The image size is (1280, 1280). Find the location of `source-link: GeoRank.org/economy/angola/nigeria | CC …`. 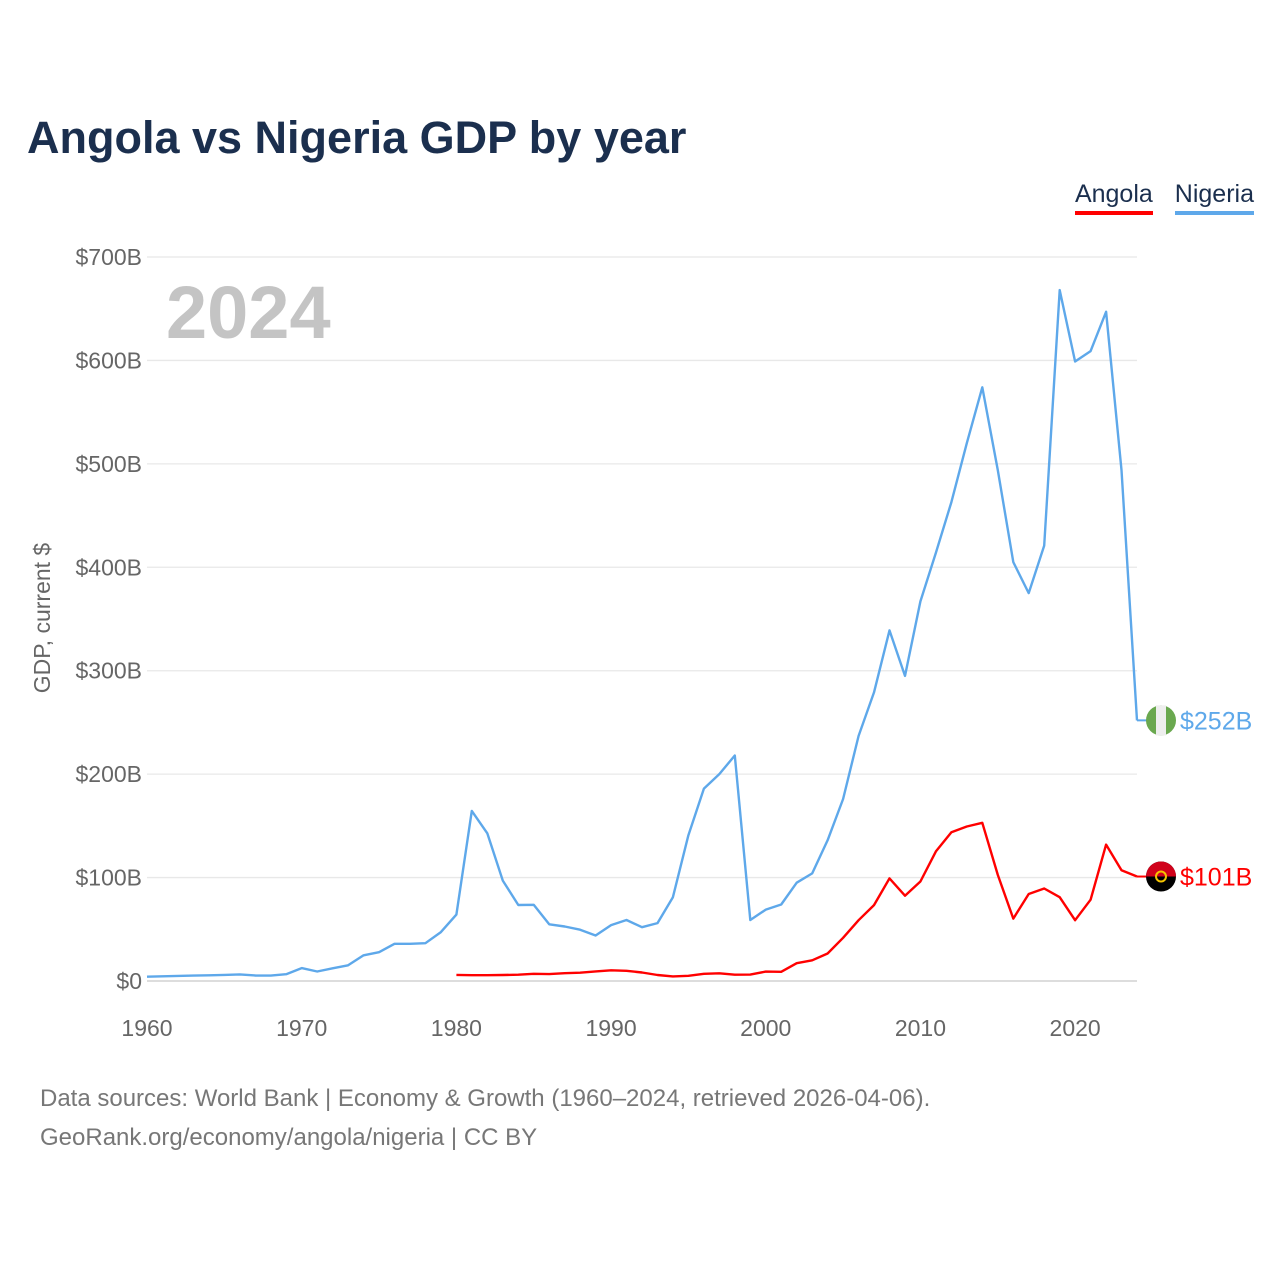

source-link: GeoRank.org/economy/angola/nigeria | CC … is located at coordinates (289, 1137).